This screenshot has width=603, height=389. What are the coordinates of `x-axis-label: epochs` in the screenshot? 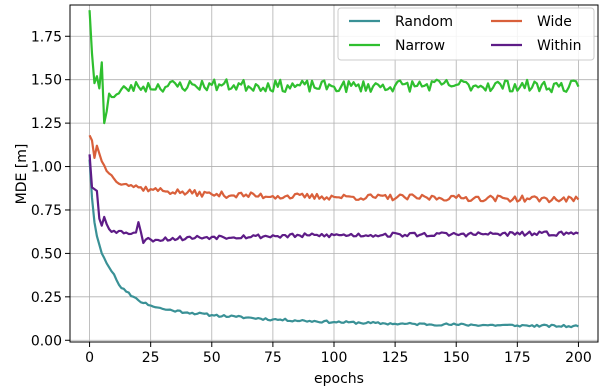 It's located at (339, 379).